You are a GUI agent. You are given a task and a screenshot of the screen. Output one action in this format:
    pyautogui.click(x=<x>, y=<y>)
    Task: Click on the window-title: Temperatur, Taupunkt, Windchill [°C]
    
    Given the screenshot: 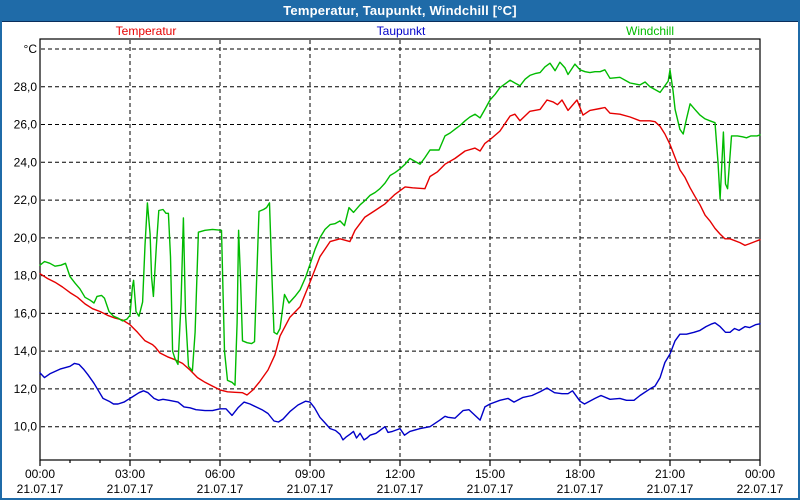 What is the action you would take?
    pyautogui.click(x=400, y=10)
    